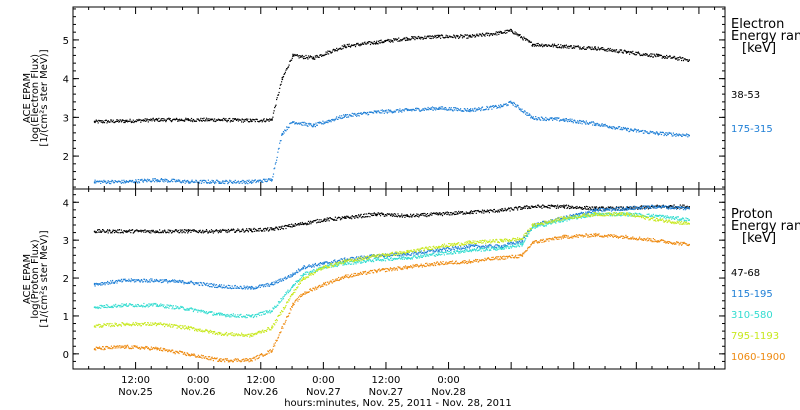 This screenshot has height=410, width=800. What do you see at coordinates (66, 203) in the screenshot?
I see `y-tick-label: 4` at bounding box center [66, 203].